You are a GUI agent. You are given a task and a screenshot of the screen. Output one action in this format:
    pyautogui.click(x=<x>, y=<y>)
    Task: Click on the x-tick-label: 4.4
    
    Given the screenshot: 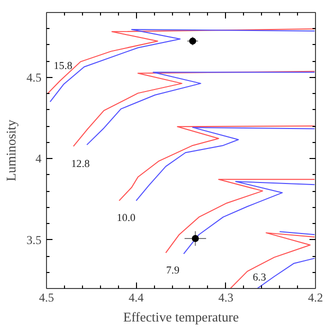 What is the action you would take?
    pyautogui.click(x=136, y=297)
    